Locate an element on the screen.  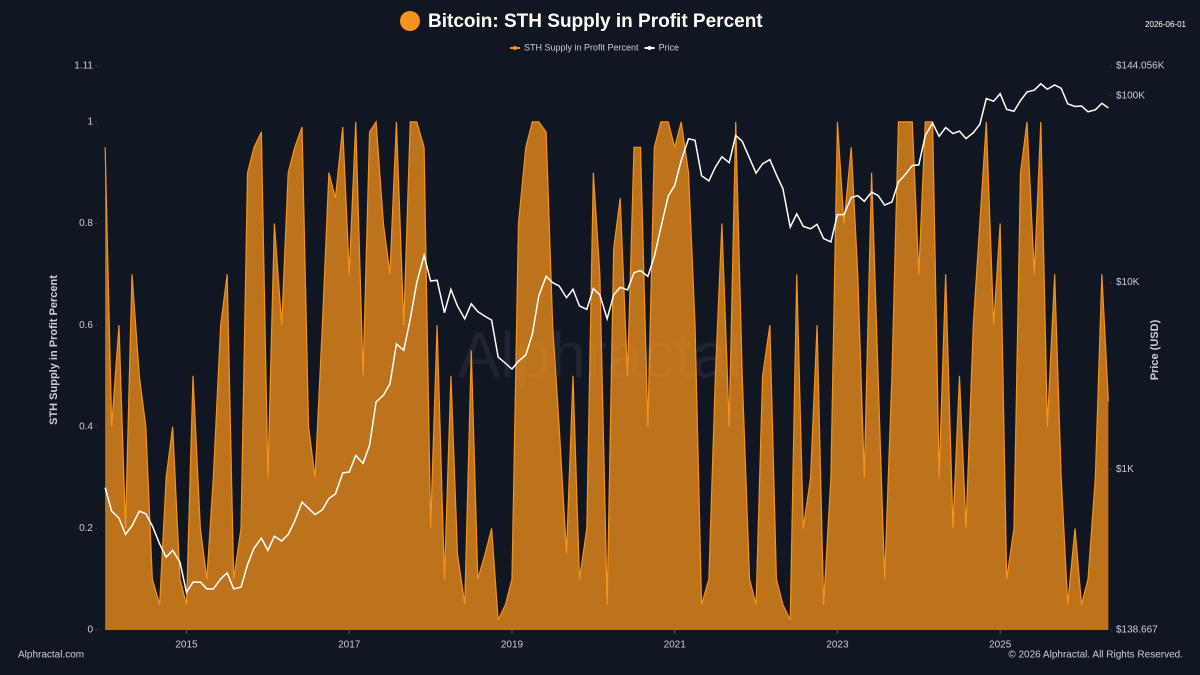
x-tick-label: 2025 is located at coordinates (1000, 645).